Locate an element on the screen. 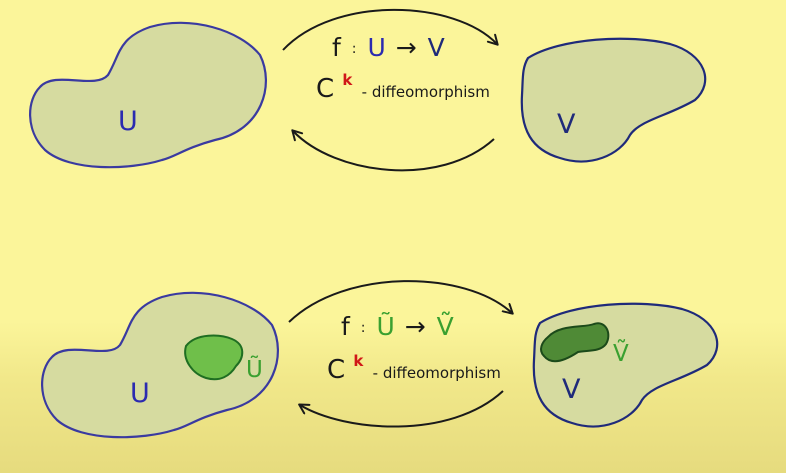 The width and height of the screenshot is (786, 473). region-u-top is located at coordinates (148, 95).